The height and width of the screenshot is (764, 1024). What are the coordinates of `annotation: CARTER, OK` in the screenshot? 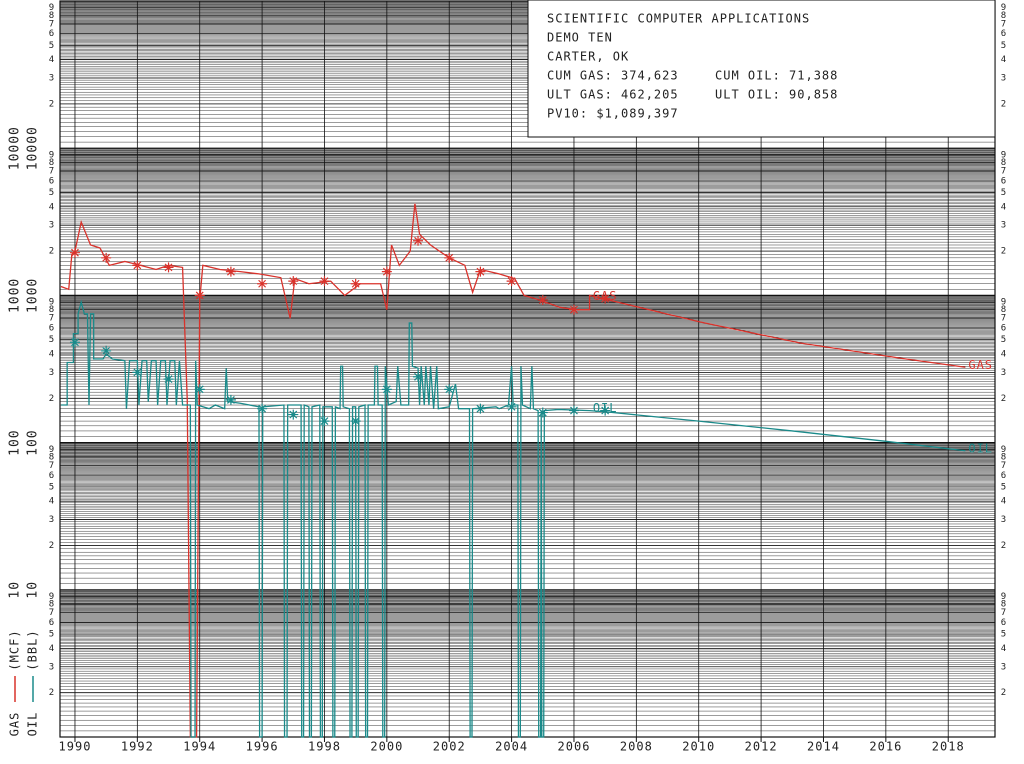 It's located at (588, 57).